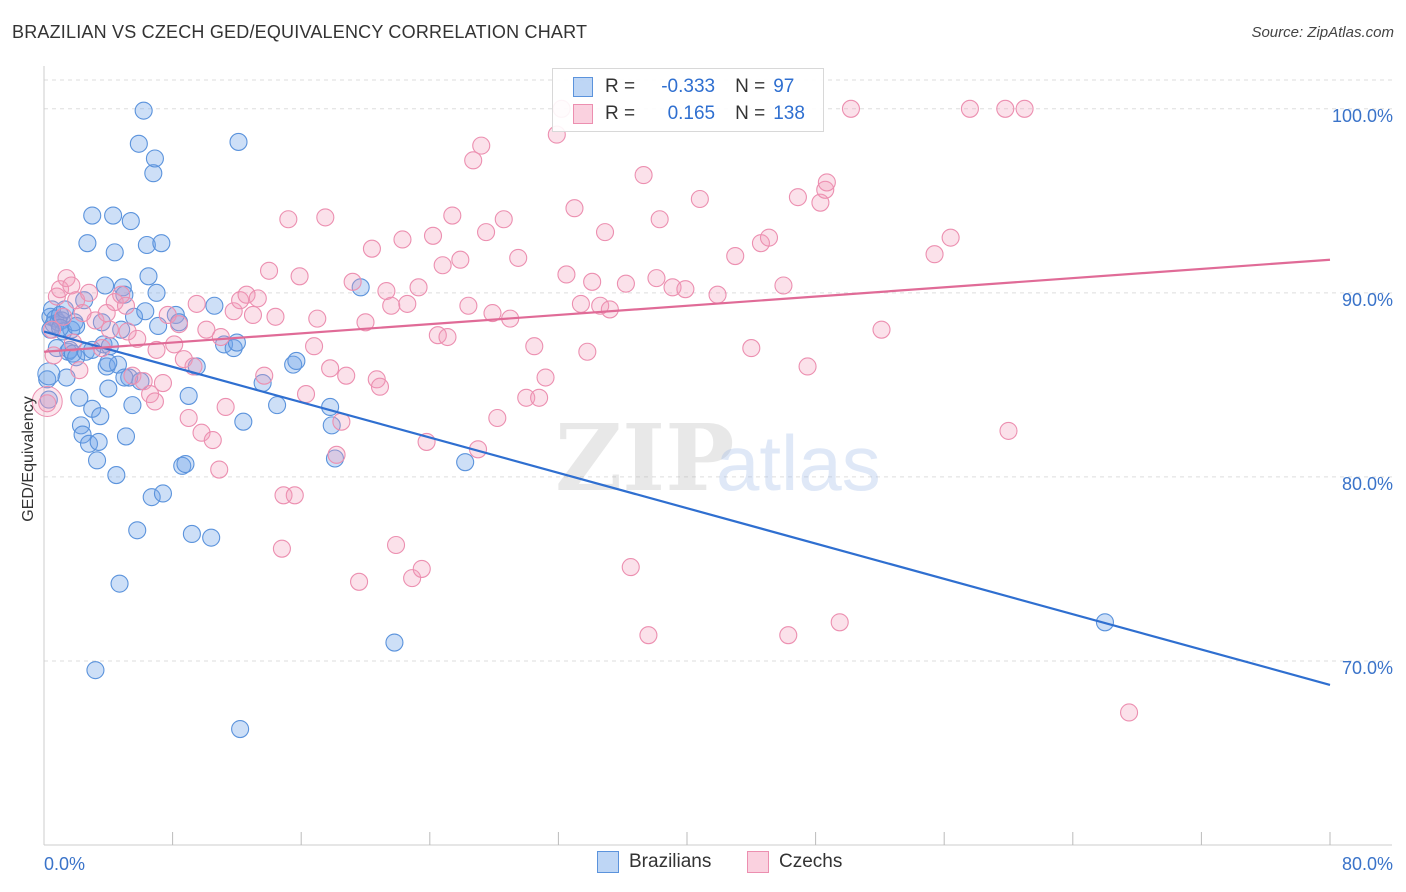 This screenshot has height=892, width=1406. Describe the element at coordinates (811, 861) in the screenshot. I see `legend-label-czechs: Czechs` at that location.